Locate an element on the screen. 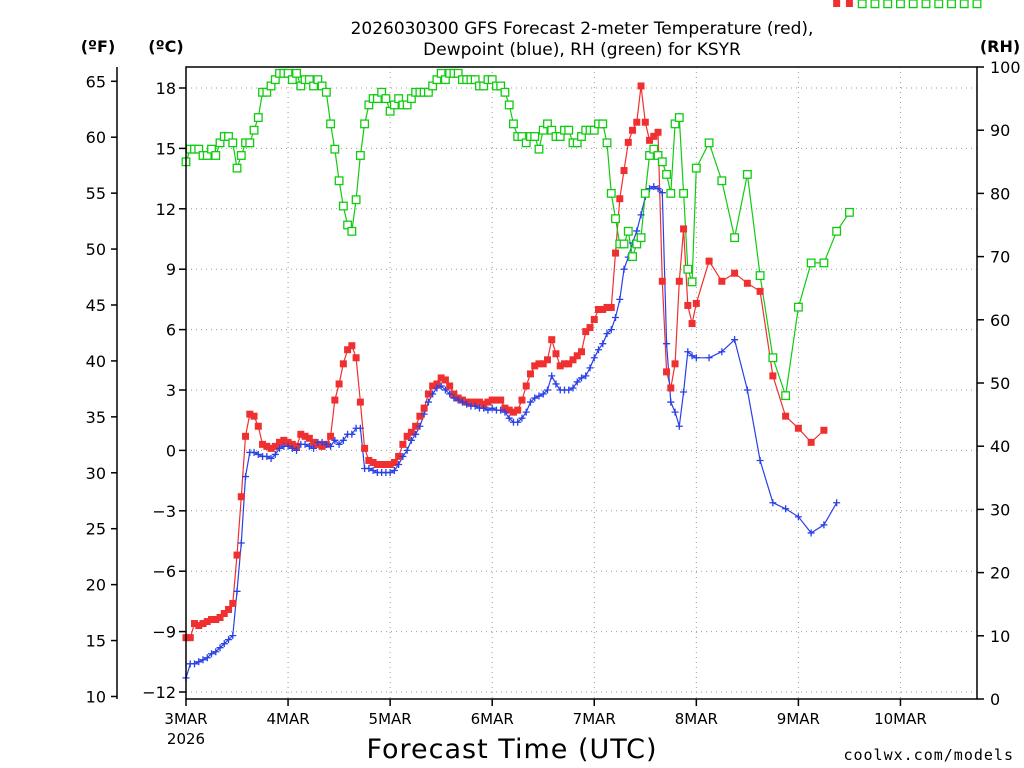  rh-tick-label: 50 is located at coordinates (1000, 383).